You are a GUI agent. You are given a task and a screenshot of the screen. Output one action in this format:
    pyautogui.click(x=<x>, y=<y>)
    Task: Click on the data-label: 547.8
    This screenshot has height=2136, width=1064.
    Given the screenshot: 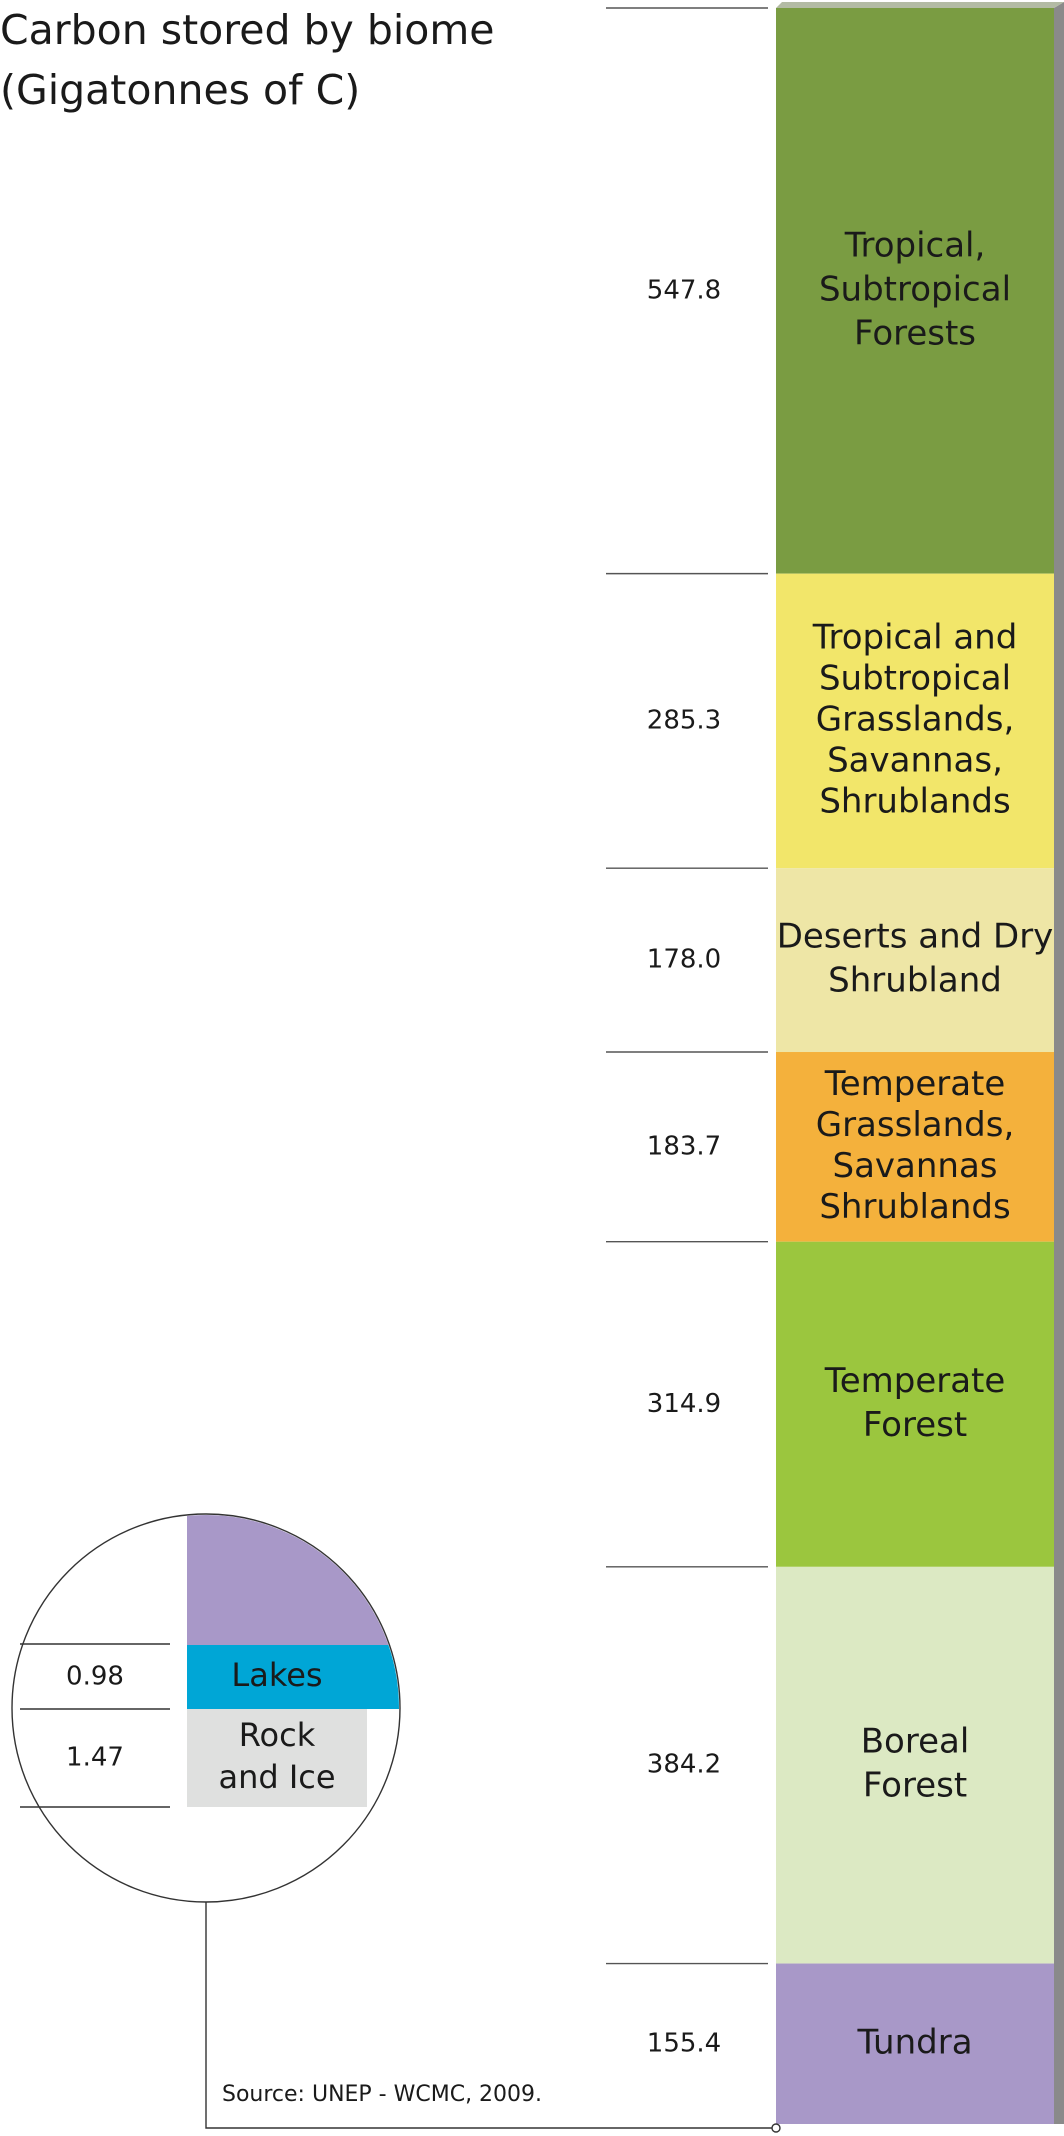 What is the action you would take?
    pyautogui.click(x=684, y=290)
    